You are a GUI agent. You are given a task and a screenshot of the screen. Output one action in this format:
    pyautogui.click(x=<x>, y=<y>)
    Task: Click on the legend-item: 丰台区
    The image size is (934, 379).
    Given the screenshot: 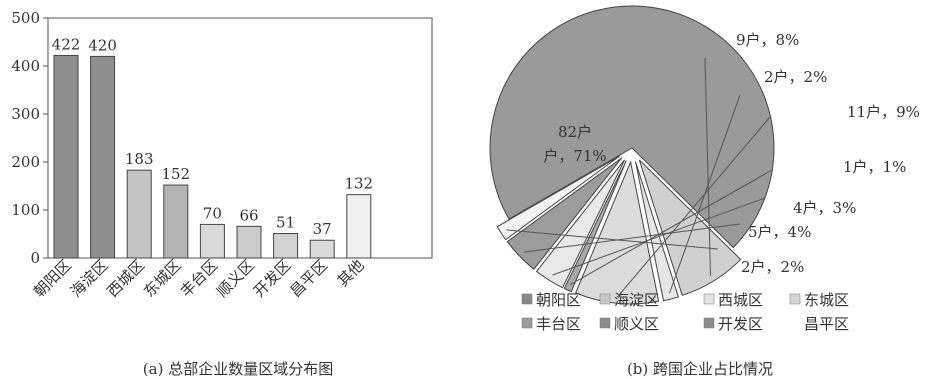 What is the action you would take?
    pyautogui.click(x=551, y=324)
    